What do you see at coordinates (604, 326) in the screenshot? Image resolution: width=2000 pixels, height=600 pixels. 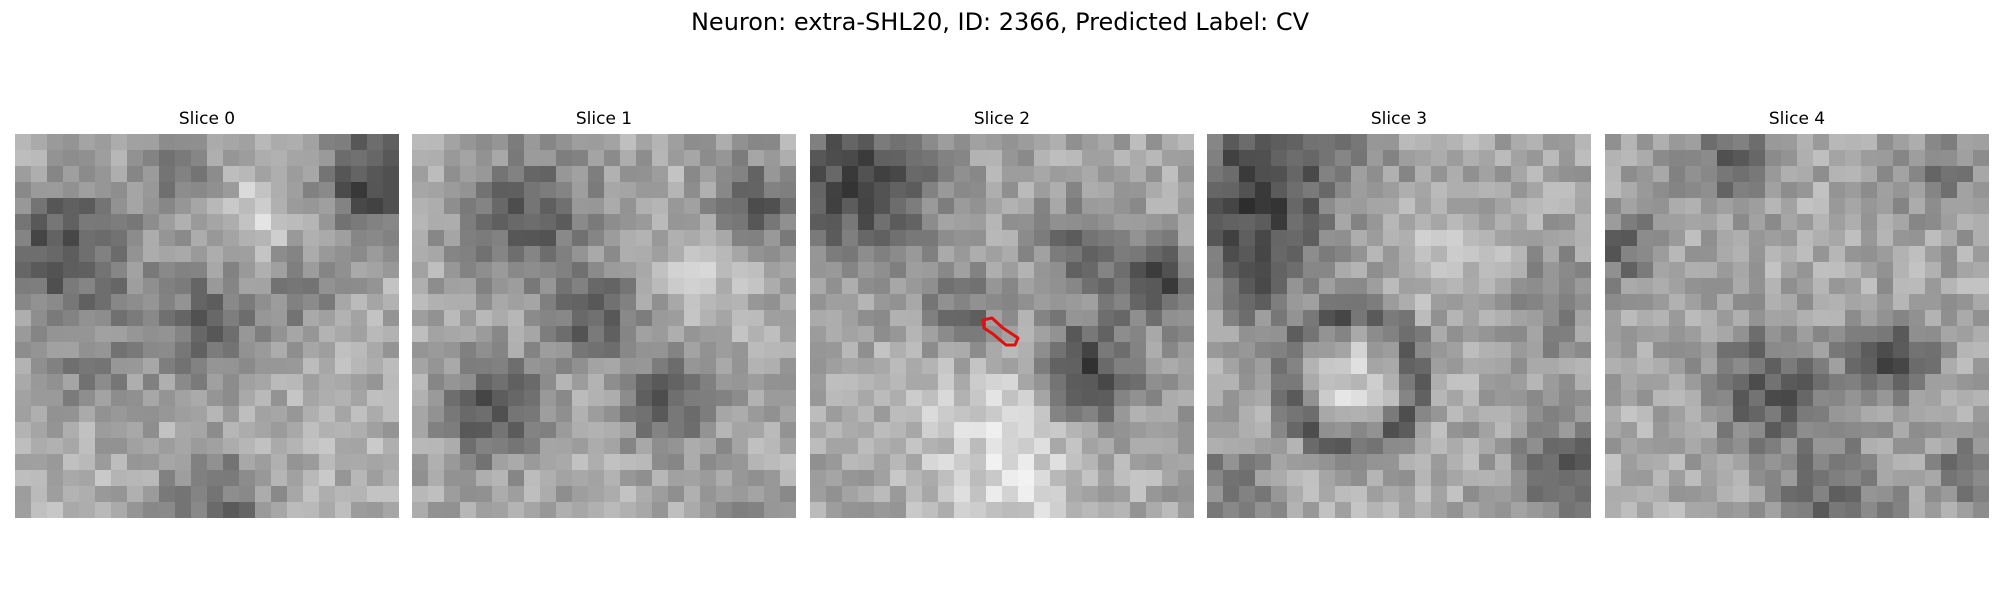 I see `slice-1-image` at bounding box center [604, 326].